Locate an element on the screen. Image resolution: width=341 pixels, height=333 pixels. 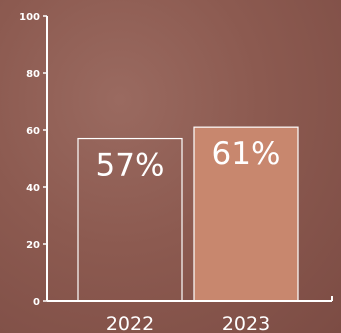
y-tick-label: 100 is located at coordinates (29, 17).